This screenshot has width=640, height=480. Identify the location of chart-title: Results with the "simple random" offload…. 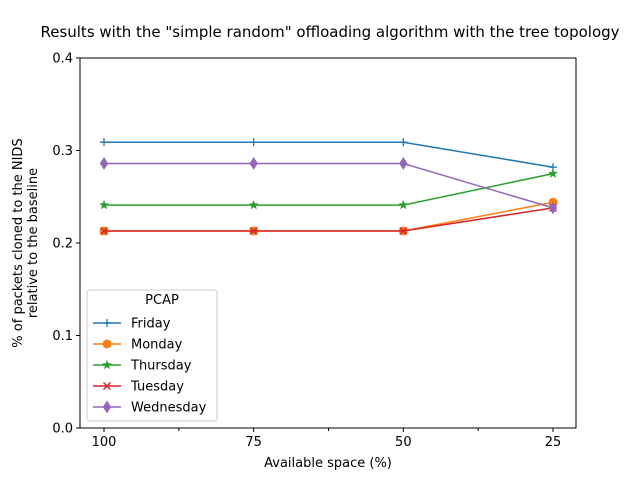
(329, 32).